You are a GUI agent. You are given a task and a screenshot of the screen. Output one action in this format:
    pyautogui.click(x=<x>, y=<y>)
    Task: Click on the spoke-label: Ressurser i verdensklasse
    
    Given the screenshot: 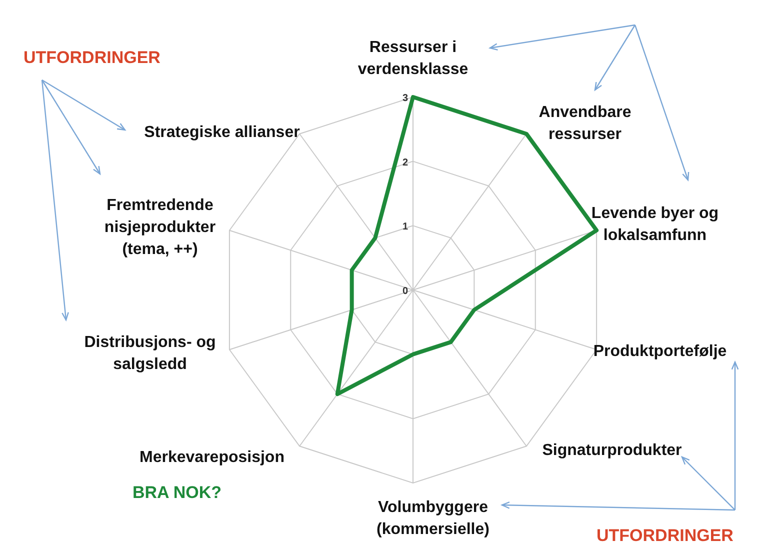 What is the action you would take?
    pyautogui.click(x=413, y=58)
    